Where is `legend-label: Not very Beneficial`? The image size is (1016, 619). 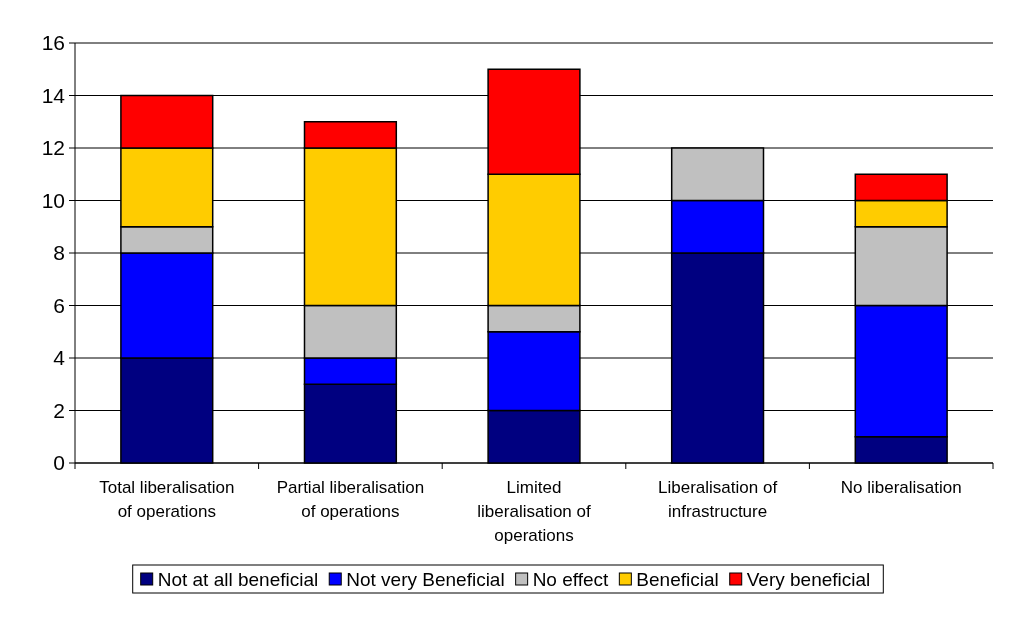 legend-label: Not very Beneficial is located at coordinates (425, 579).